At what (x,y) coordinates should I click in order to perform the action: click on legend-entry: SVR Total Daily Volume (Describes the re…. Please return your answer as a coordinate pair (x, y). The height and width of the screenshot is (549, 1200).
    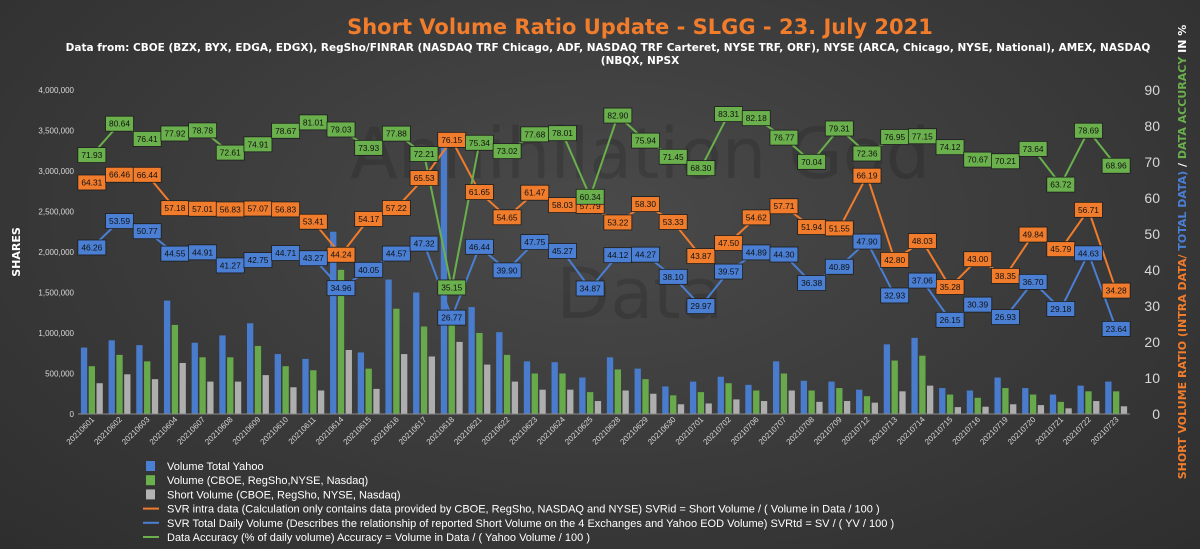
    Looking at the image, I should click on (530, 524).